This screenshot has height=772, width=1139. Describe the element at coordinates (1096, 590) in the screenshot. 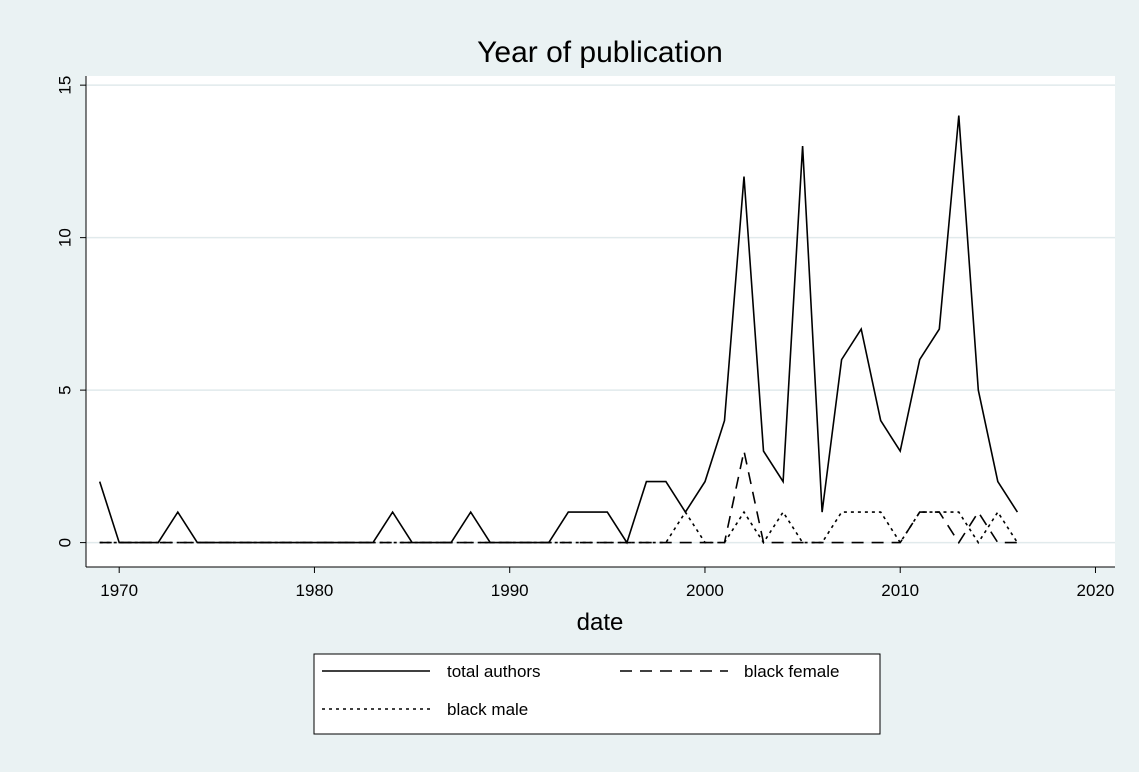

I see `x-tick-label: 2020` at that location.